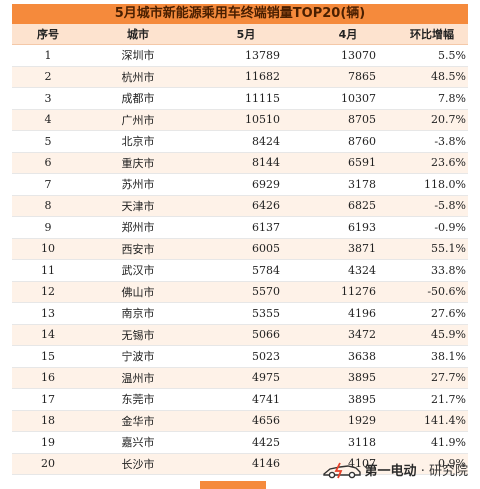  I want to click on cell-rank: 3, so click(48, 98).